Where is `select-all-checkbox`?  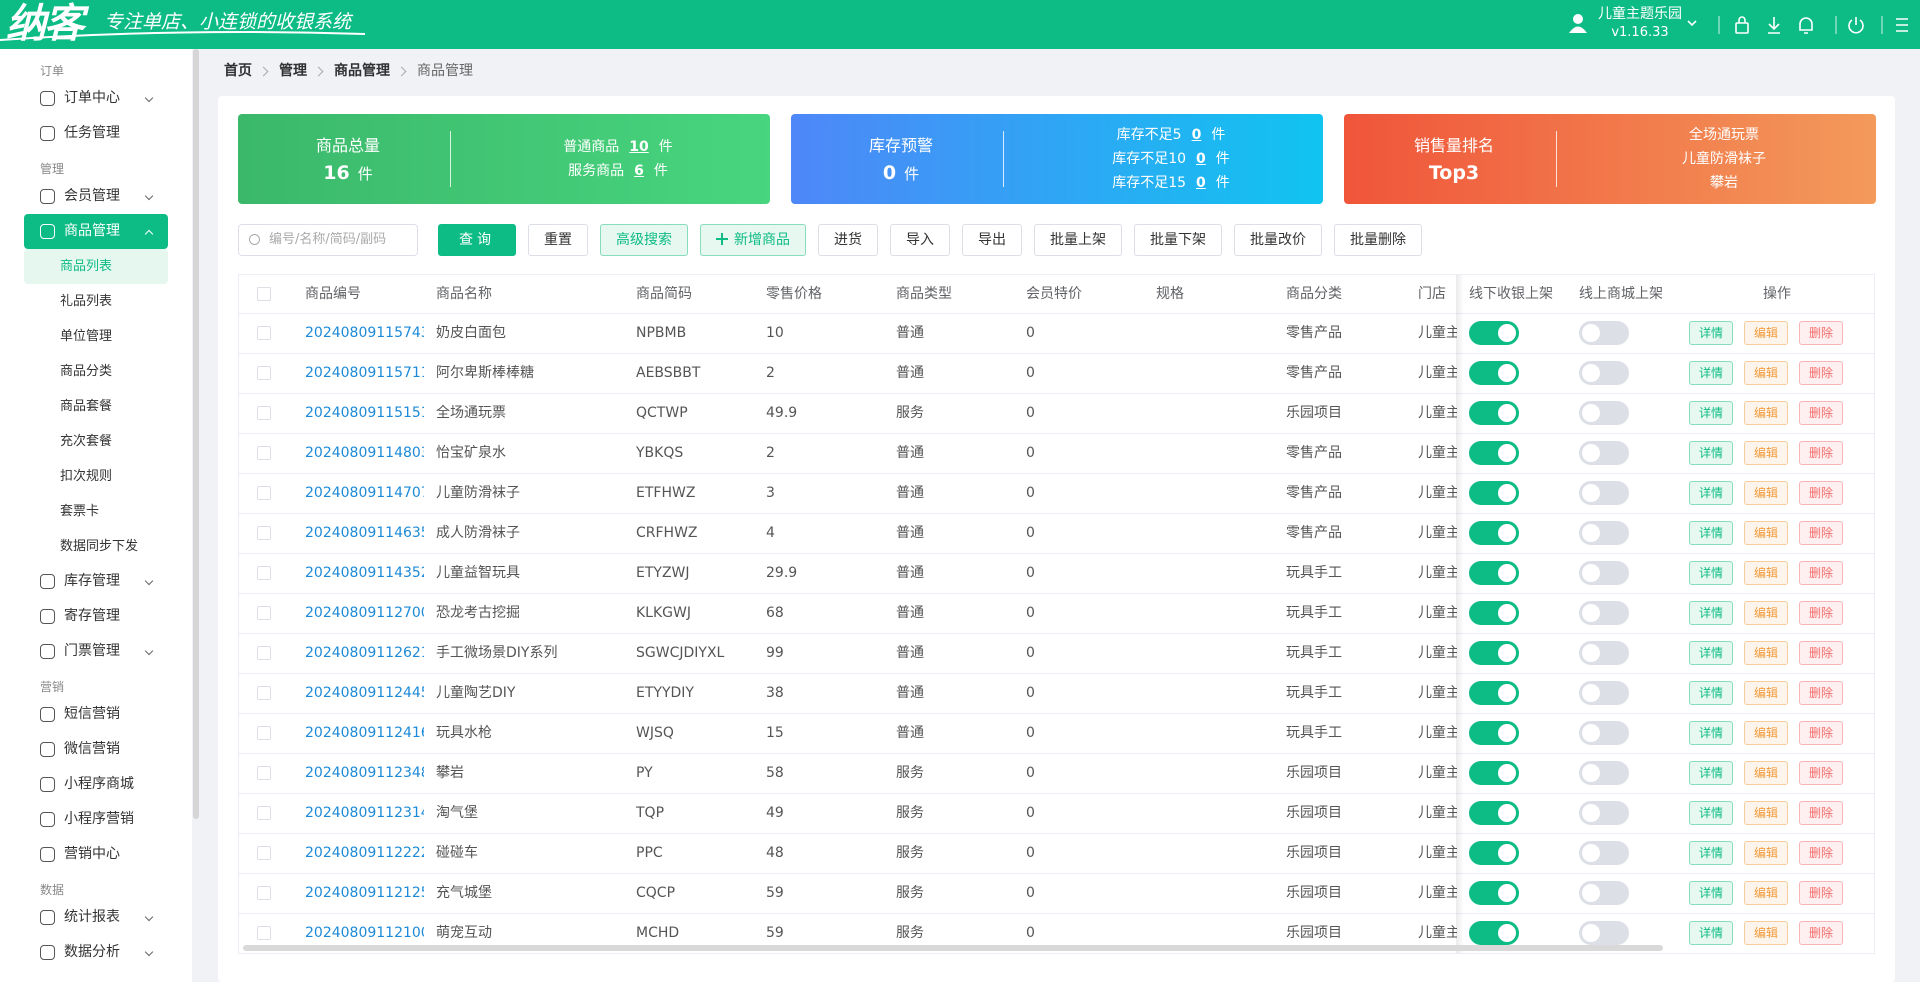 select-all-checkbox is located at coordinates (264, 294).